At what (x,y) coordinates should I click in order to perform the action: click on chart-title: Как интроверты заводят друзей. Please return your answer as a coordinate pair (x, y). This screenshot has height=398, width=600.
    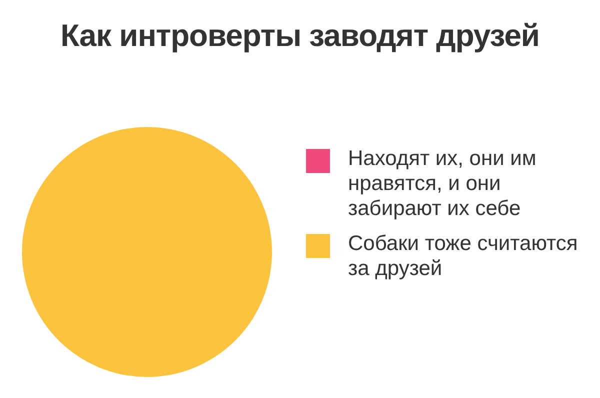
    Looking at the image, I should click on (299, 36).